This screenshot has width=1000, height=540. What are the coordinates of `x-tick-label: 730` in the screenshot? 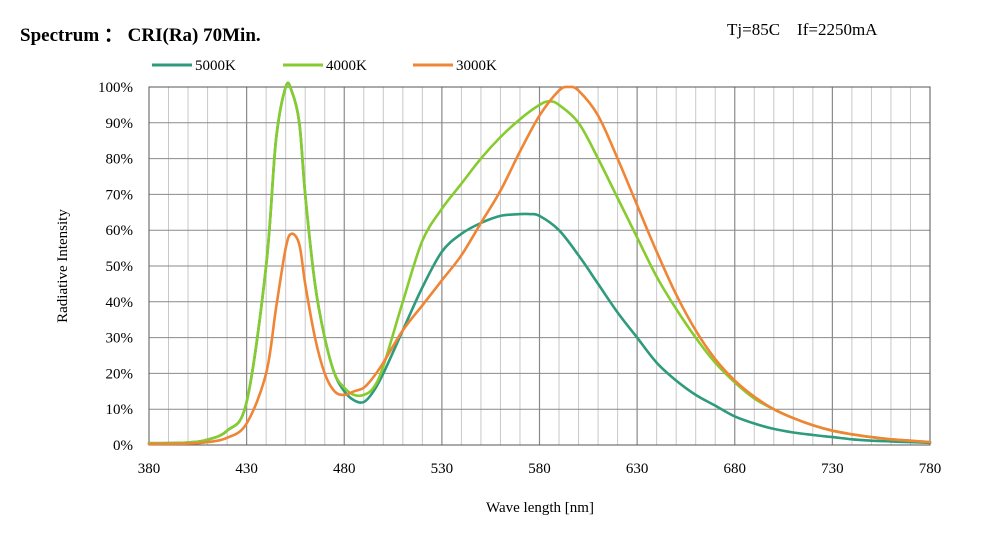 It's located at (832, 469).